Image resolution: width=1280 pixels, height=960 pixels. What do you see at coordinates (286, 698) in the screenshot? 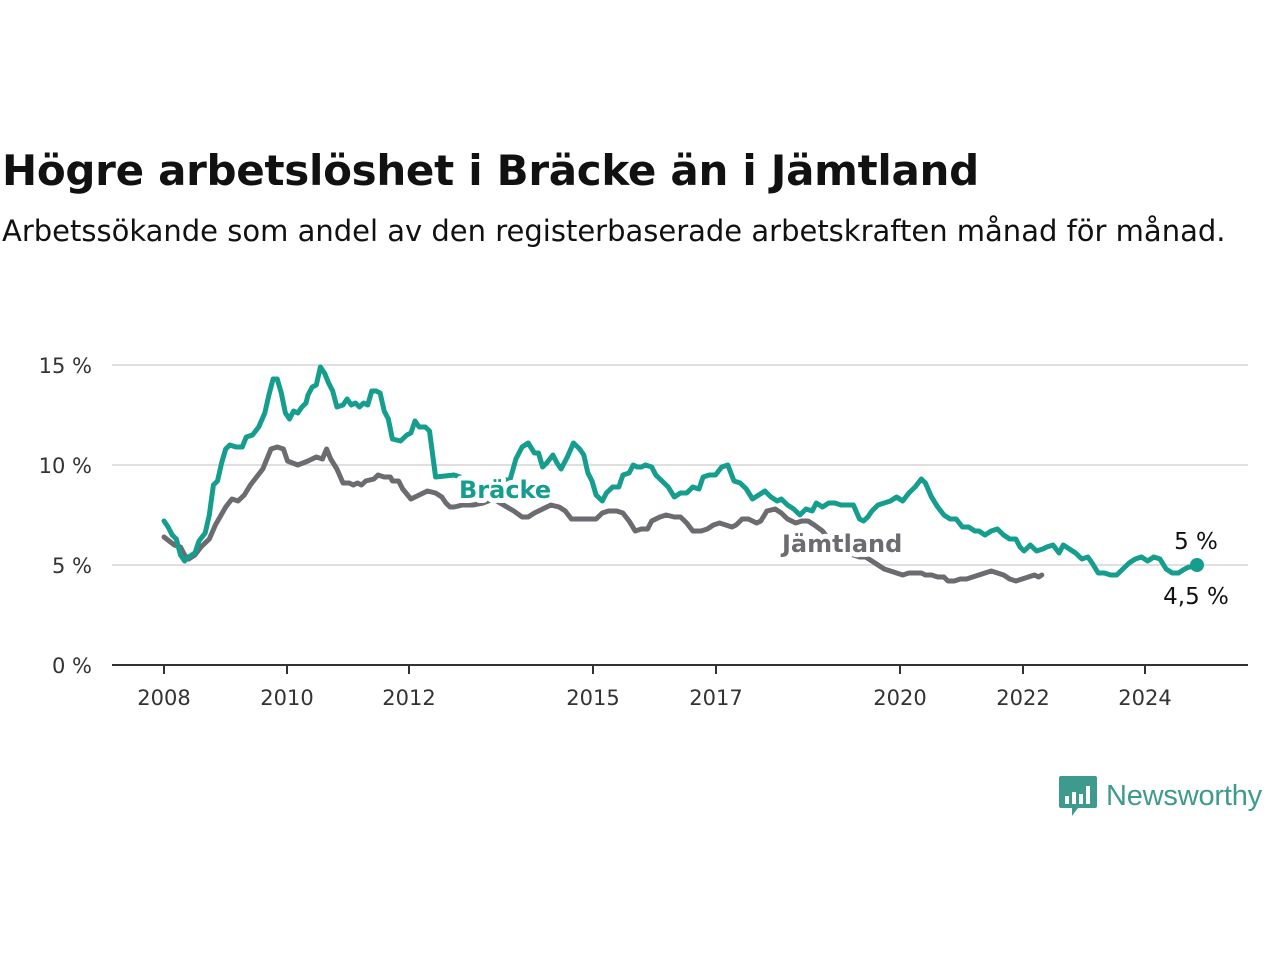
I see `x-tick-label: 2010` at bounding box center [286, 698].